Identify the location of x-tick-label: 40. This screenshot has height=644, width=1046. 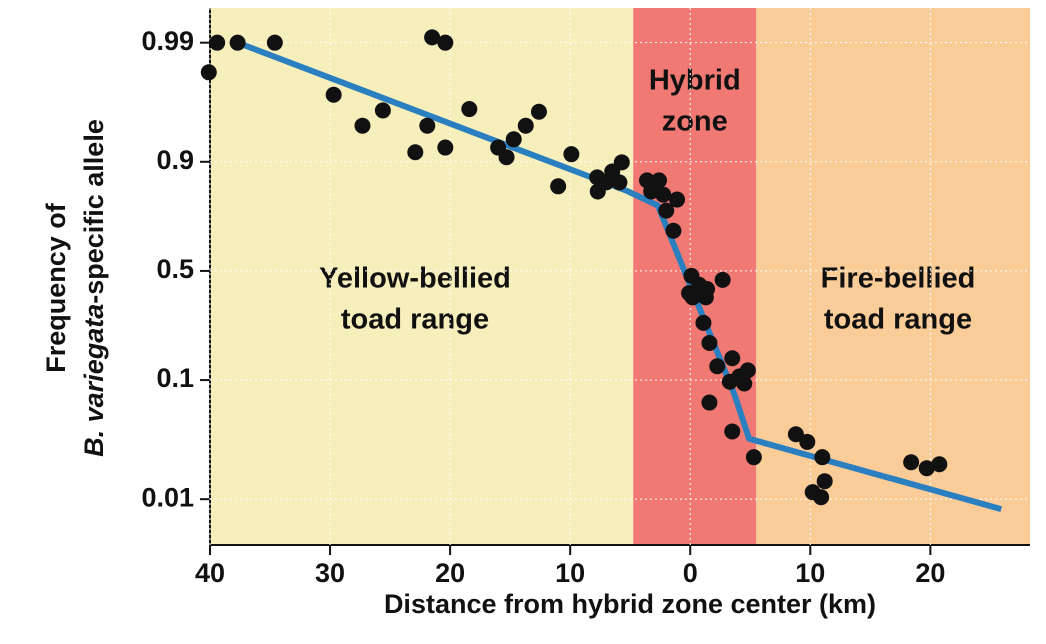
(210, 573).